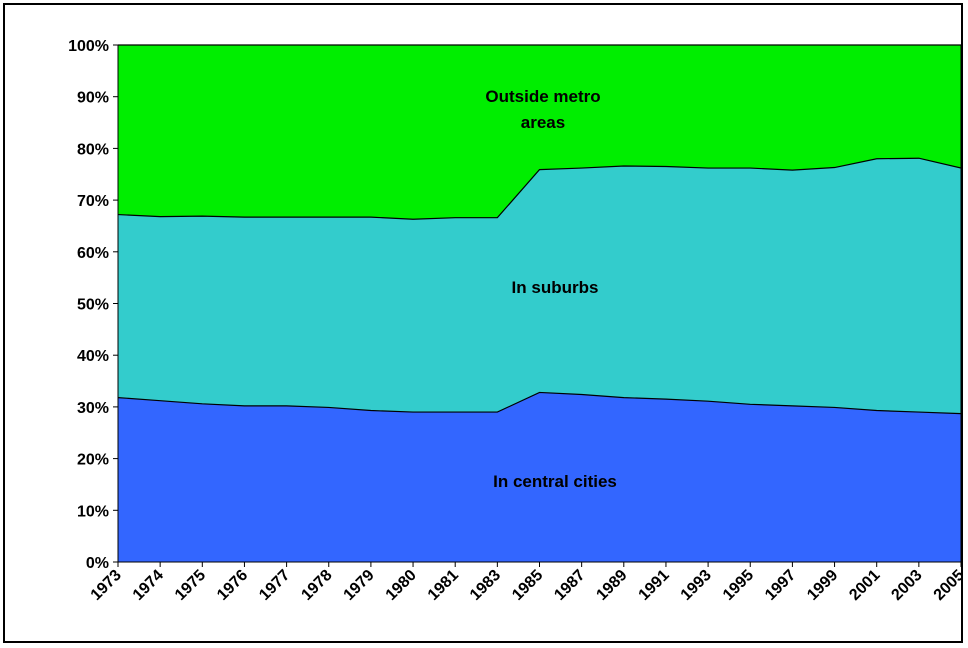 The width and height of the screenshot is (968, 648). Describe the element at coordinates (780, 585) in the screenshot. I see `x-tick-label: 1997` at that location.